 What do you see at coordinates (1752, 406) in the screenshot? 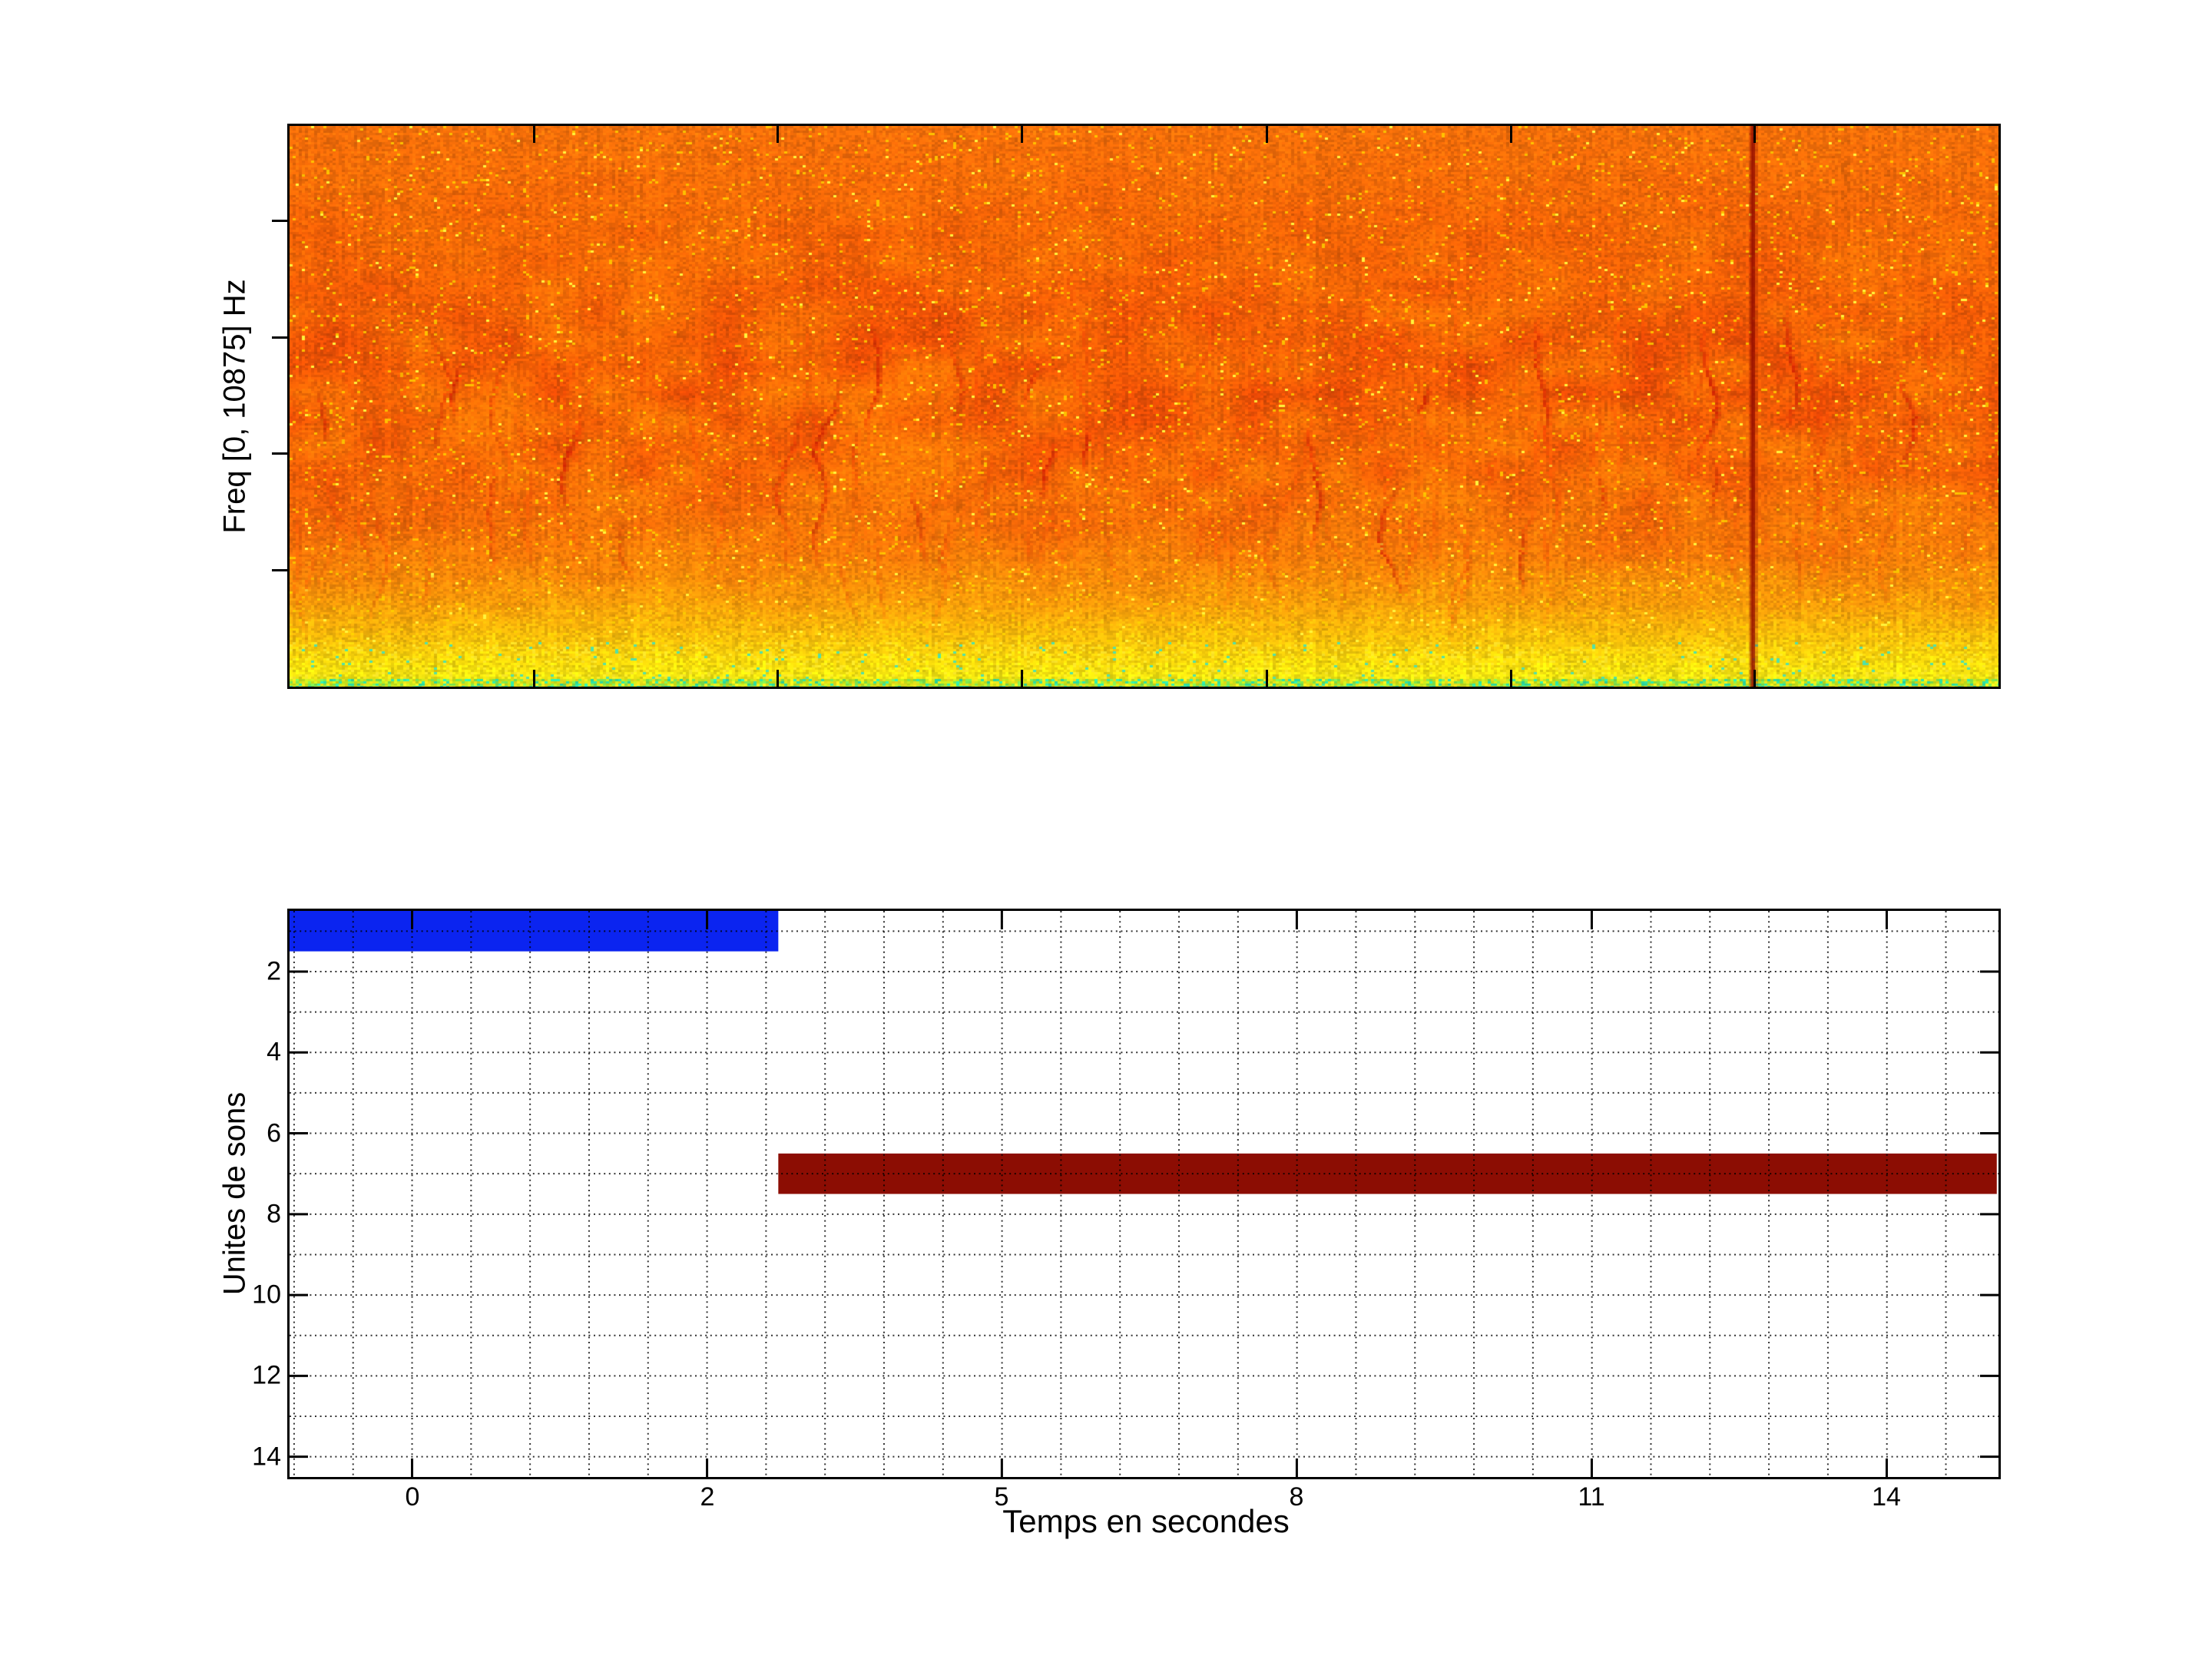
I see `spectrogram-event-line` at bounding box center [1752, 406].